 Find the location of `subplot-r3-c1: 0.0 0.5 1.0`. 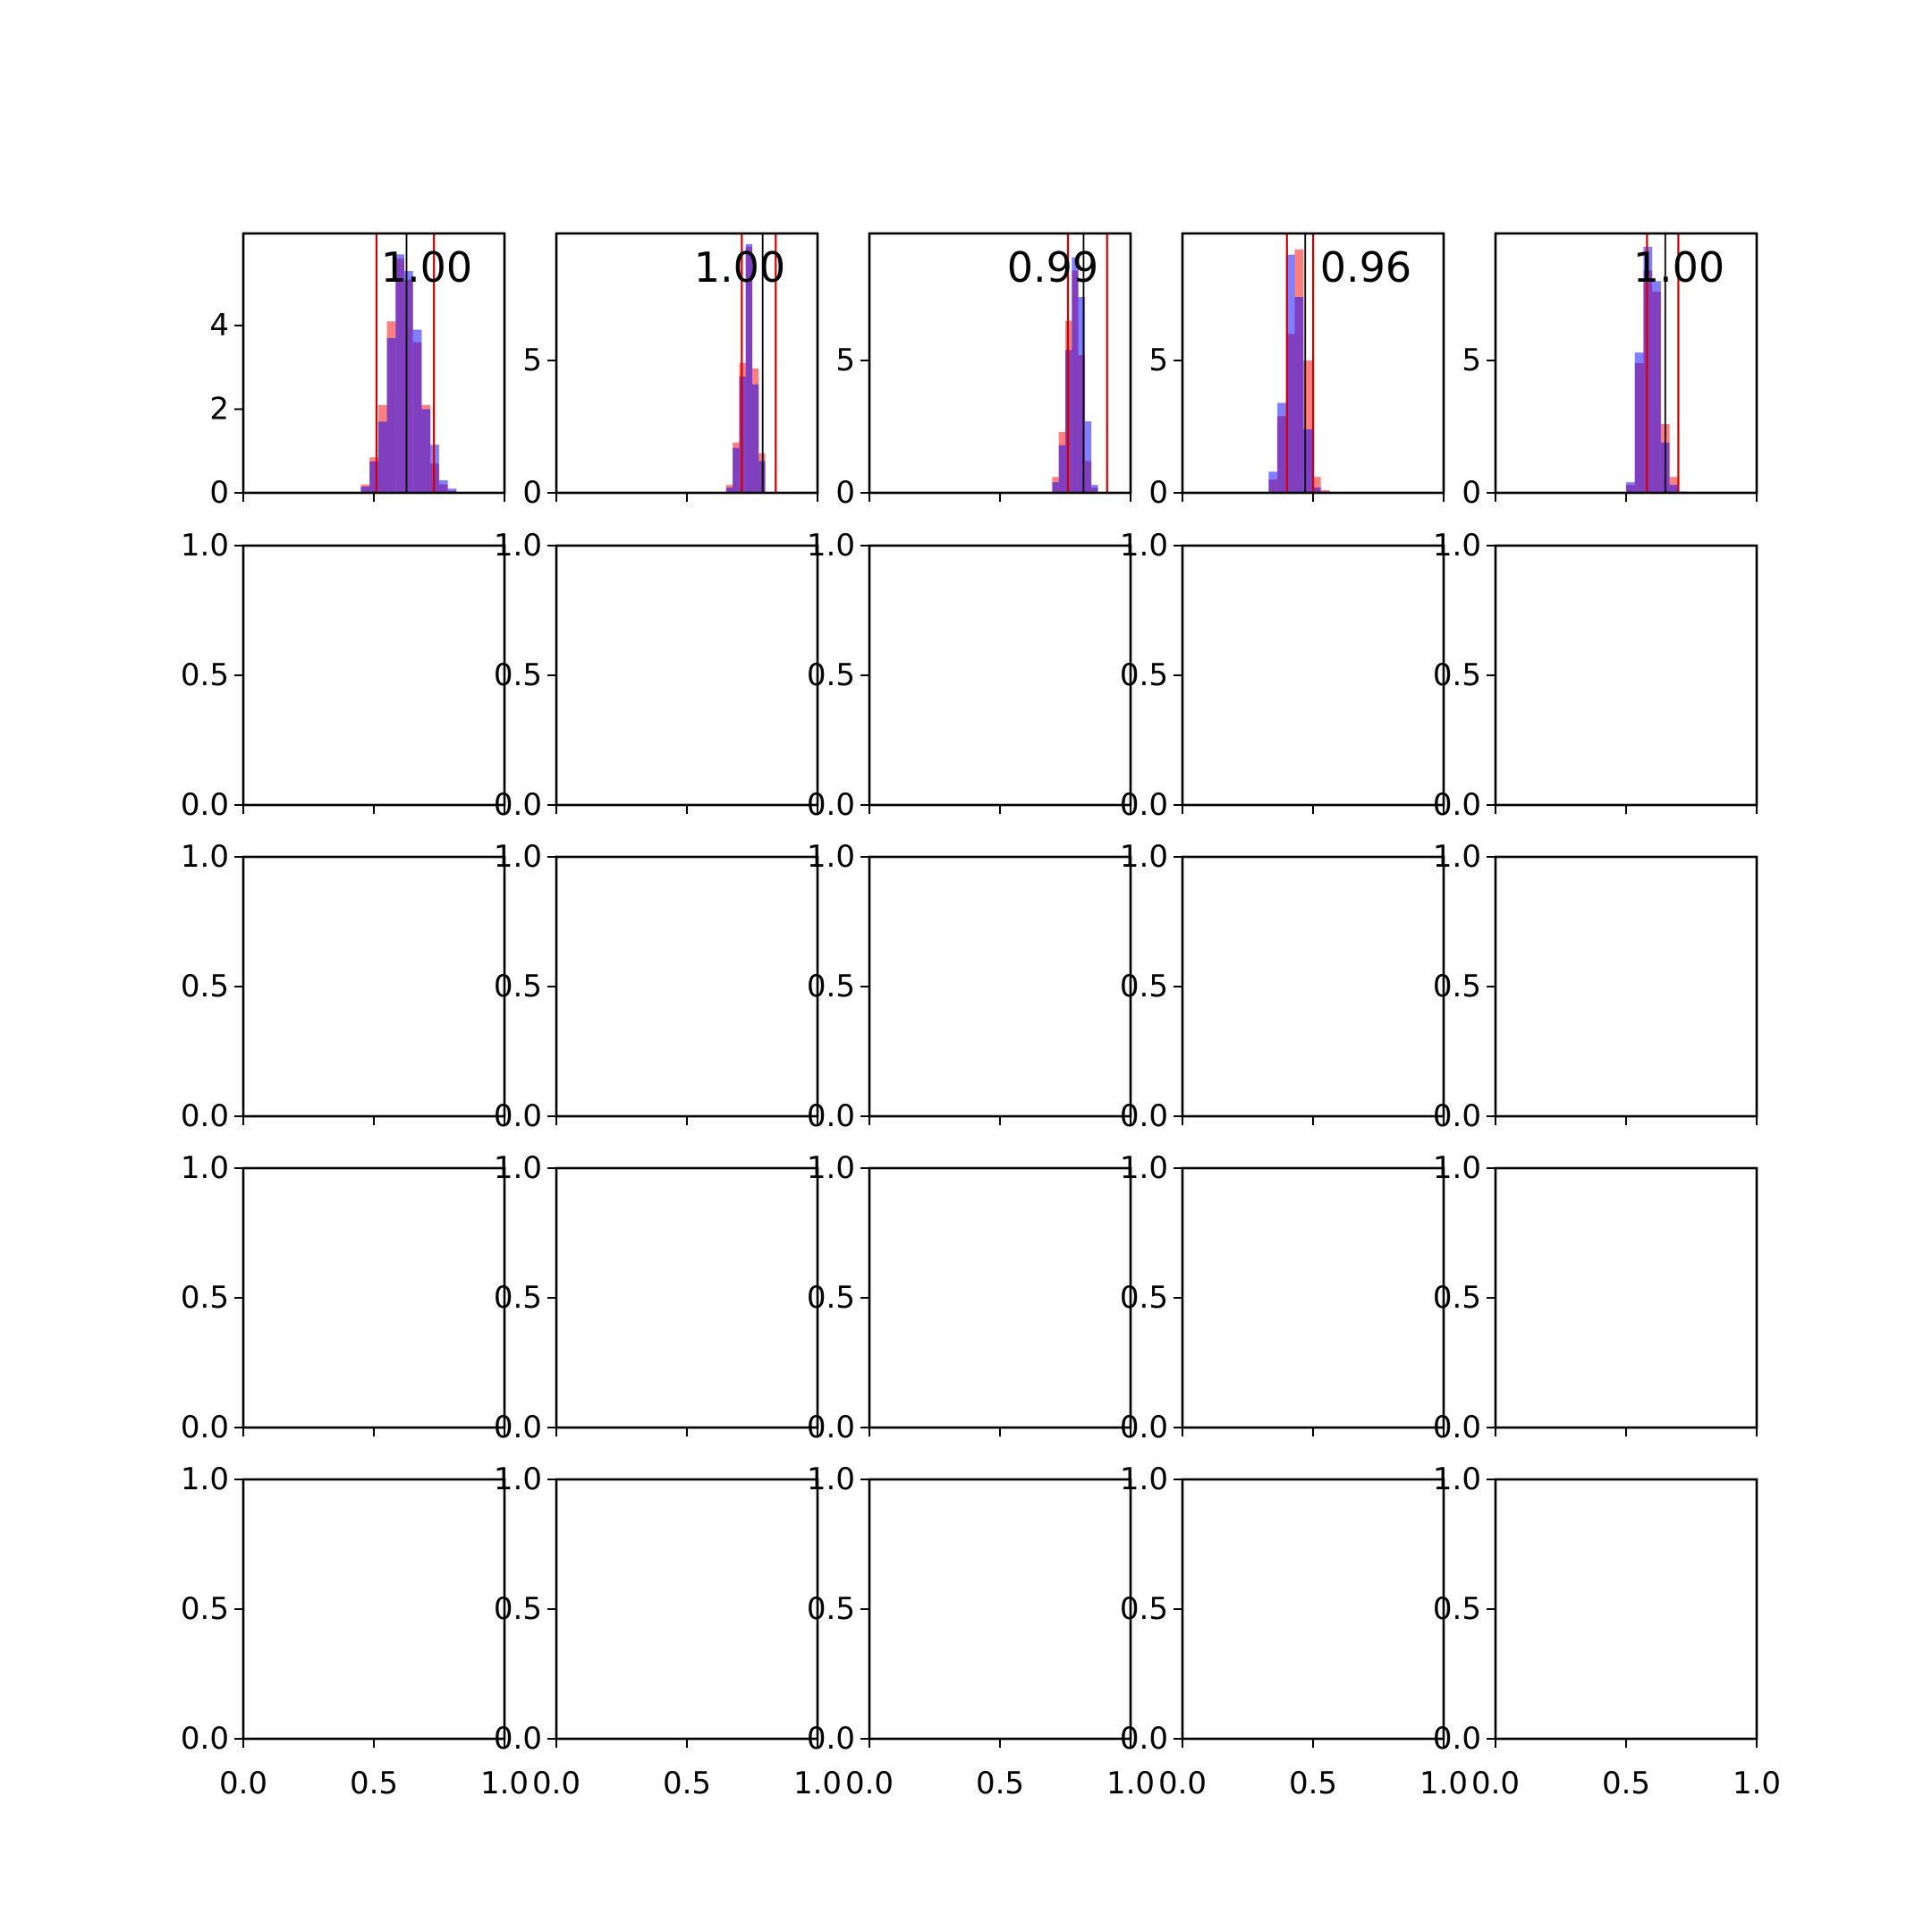

subplot-r3-c1: 0.0 0.5 1.0 is located at coordinates (343, 986).